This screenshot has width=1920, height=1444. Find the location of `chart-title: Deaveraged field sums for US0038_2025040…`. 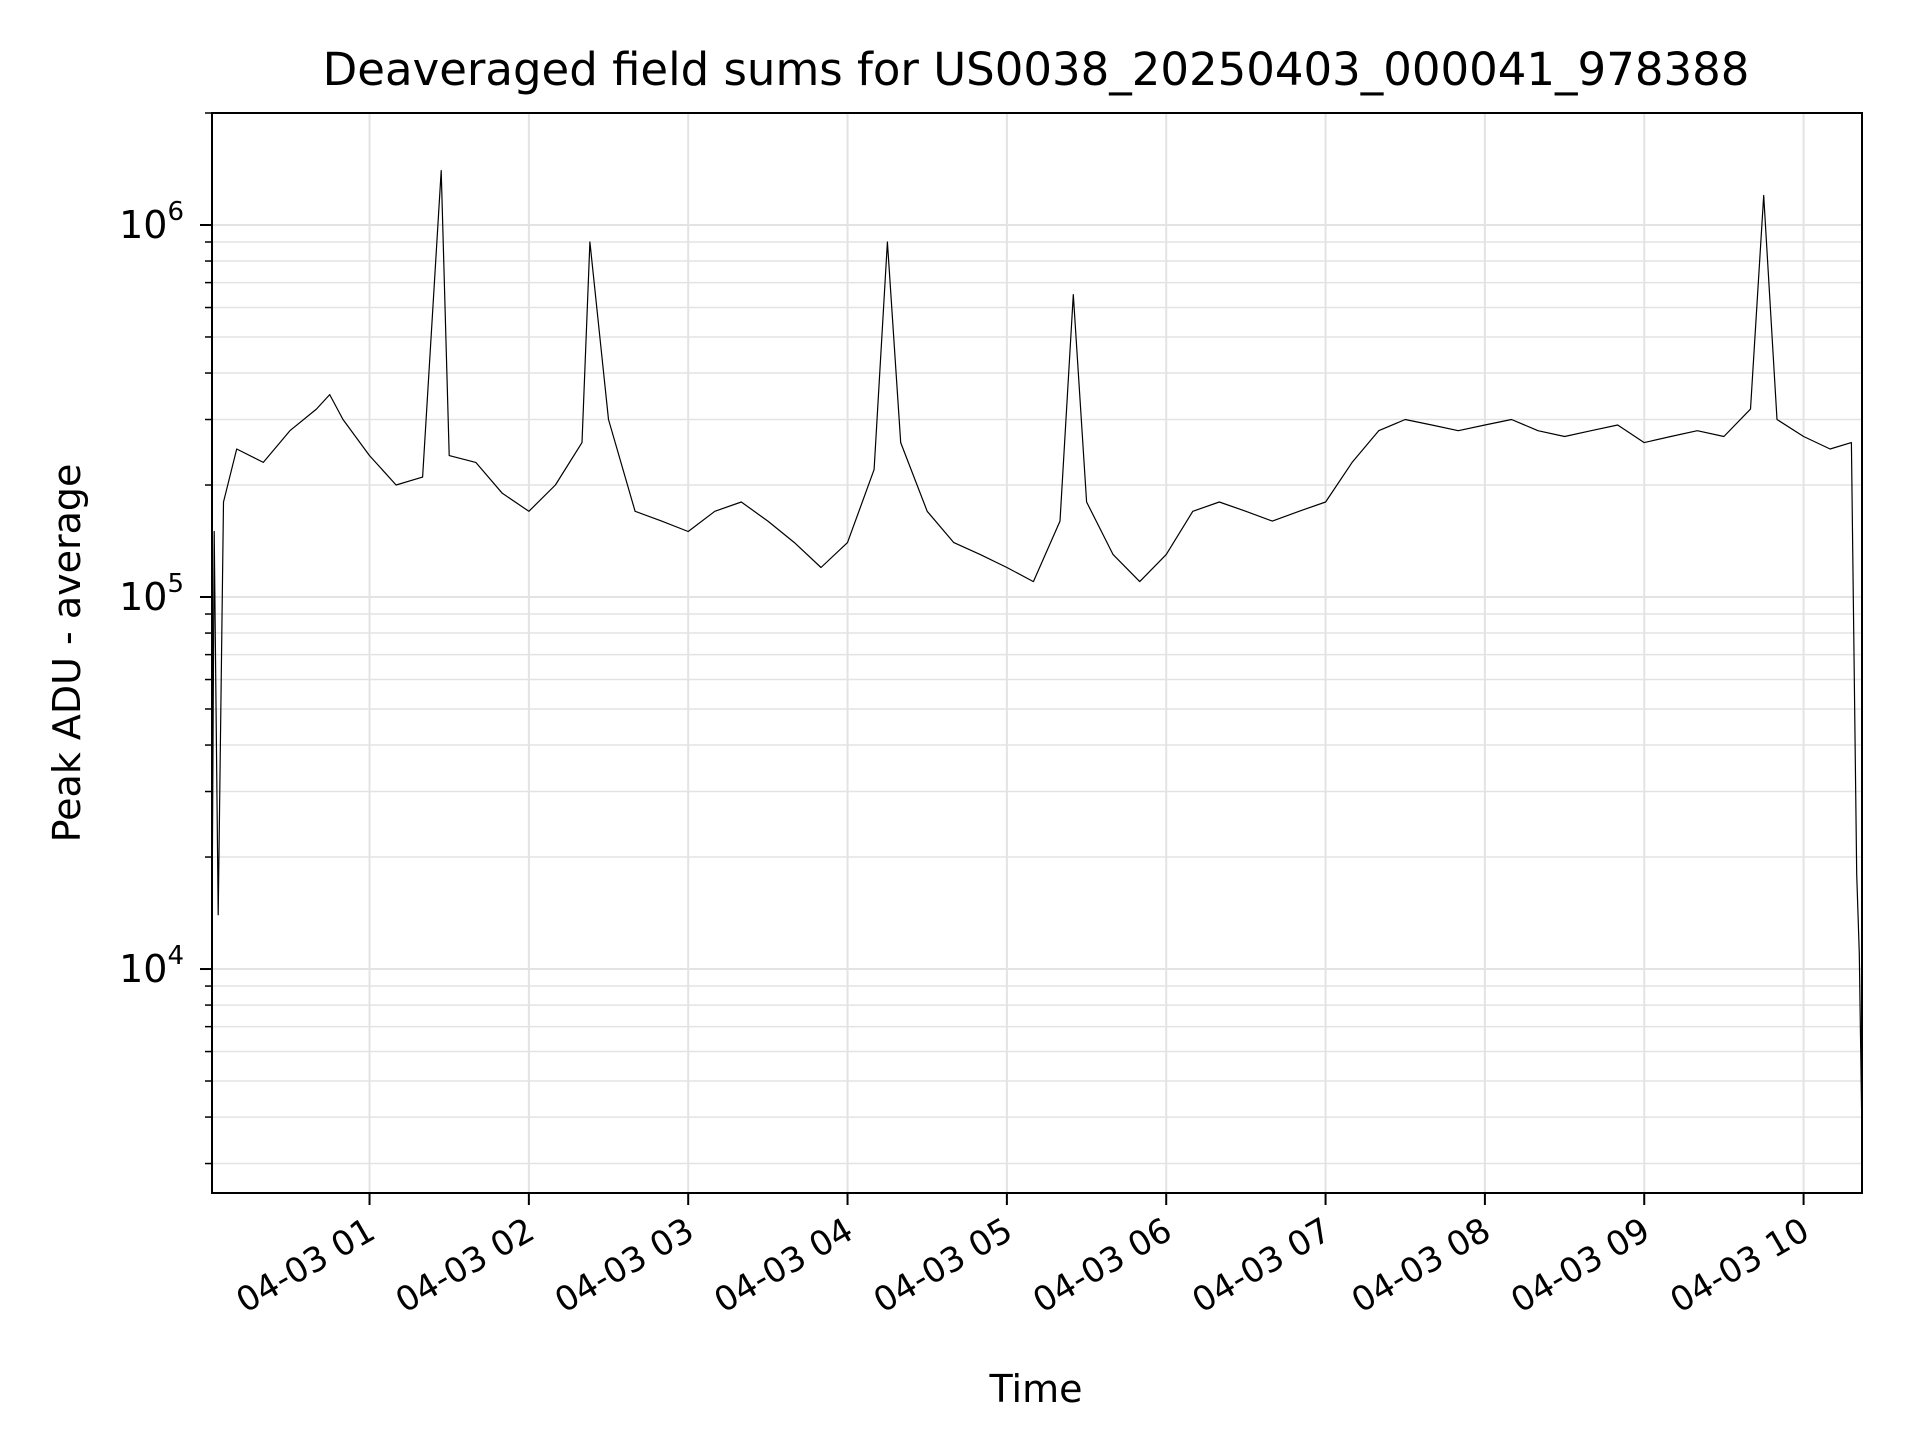

chart-title: Deaveraged field sums for US0038_2025040… is located at coordinates (1036, 69).